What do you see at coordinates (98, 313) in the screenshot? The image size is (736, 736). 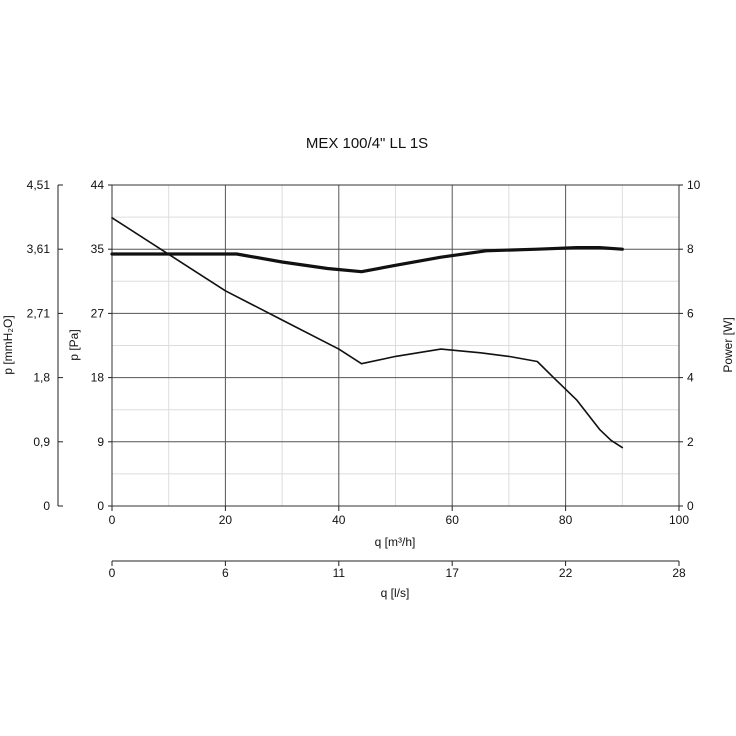 I see `y-tick-label: 27` at bounding box center [98, 313].